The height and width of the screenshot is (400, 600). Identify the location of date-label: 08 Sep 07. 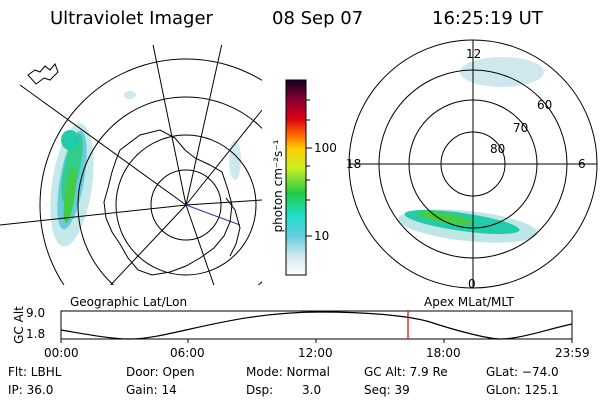
(318, 18).